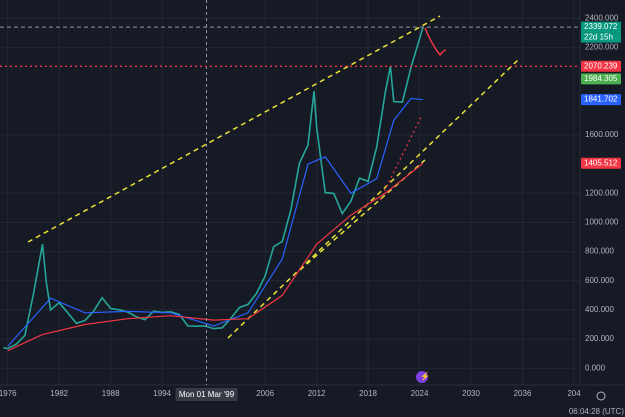  What do you see at coordinates (265, 393) in the screenshot?
I see `x-tick-label: 2006` at bounding box center [265, 393].